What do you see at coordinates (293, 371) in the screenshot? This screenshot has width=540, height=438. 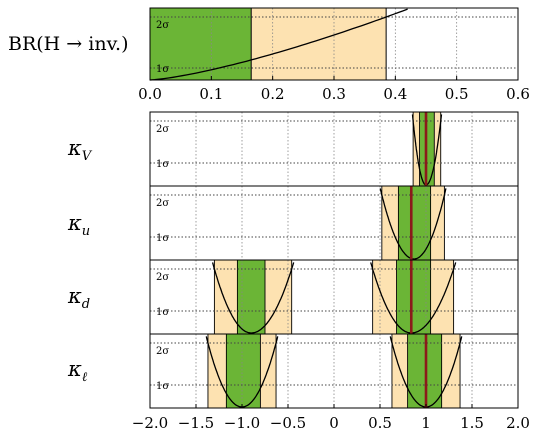 I see `coupling-row-4: 2σ 1σ κℓ` at bounding box center [293, 371].